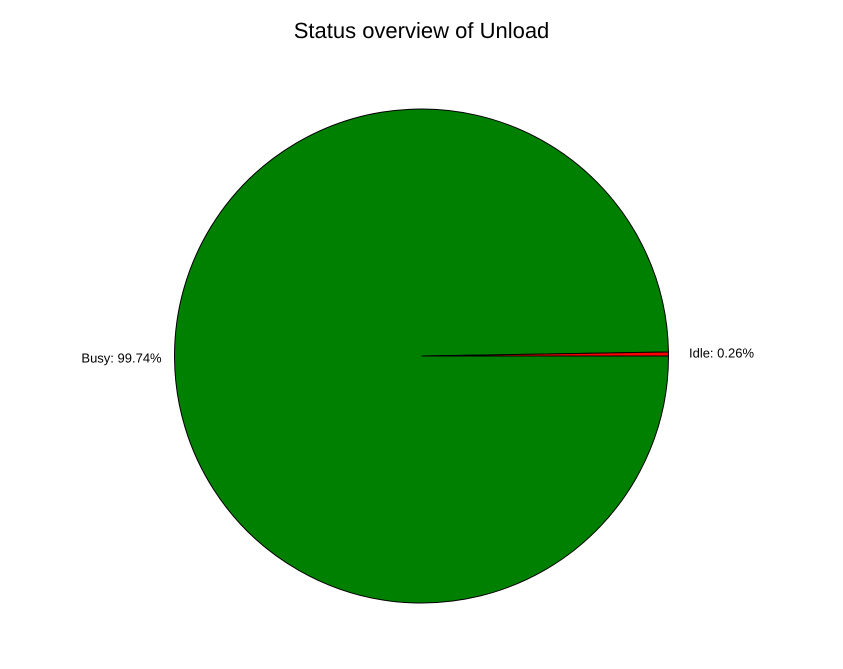  I want to click on slice-label: Idle: 0.26%, so click(721, 353).